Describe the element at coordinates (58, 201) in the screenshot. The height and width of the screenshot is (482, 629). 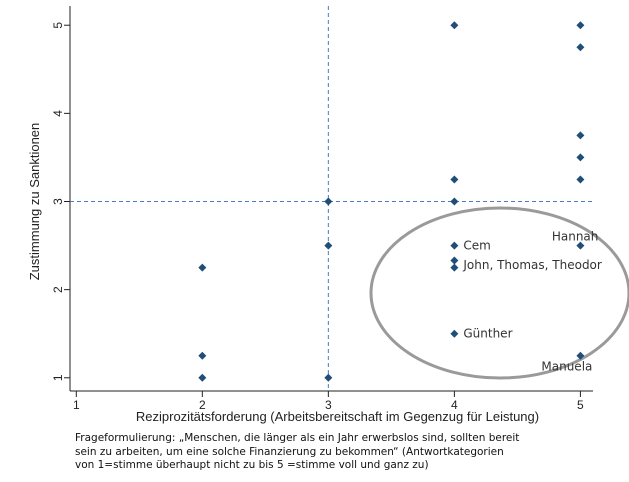
I see `y-tick-label: 3` at that location.